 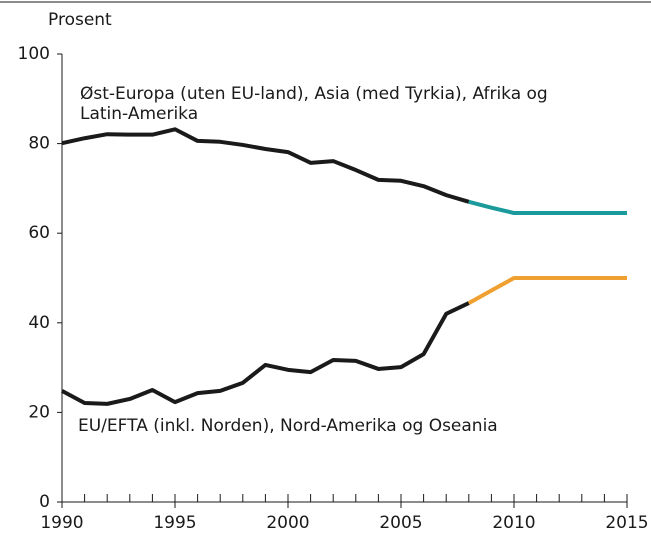 What do you see at coordinates (174, 523) in the screenshot?
I see `x-tick-label: 1995` at bounding box center [174, 523].